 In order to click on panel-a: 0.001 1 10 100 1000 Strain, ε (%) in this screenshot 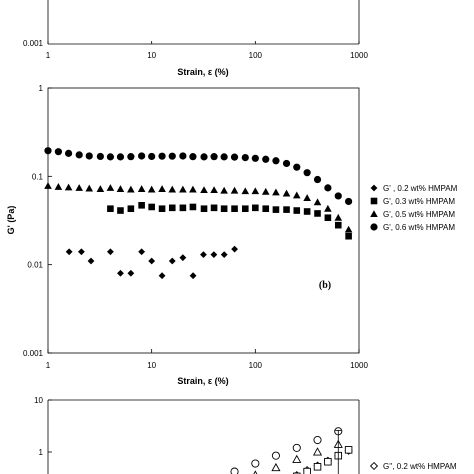, I will do `click(195, 38)`.